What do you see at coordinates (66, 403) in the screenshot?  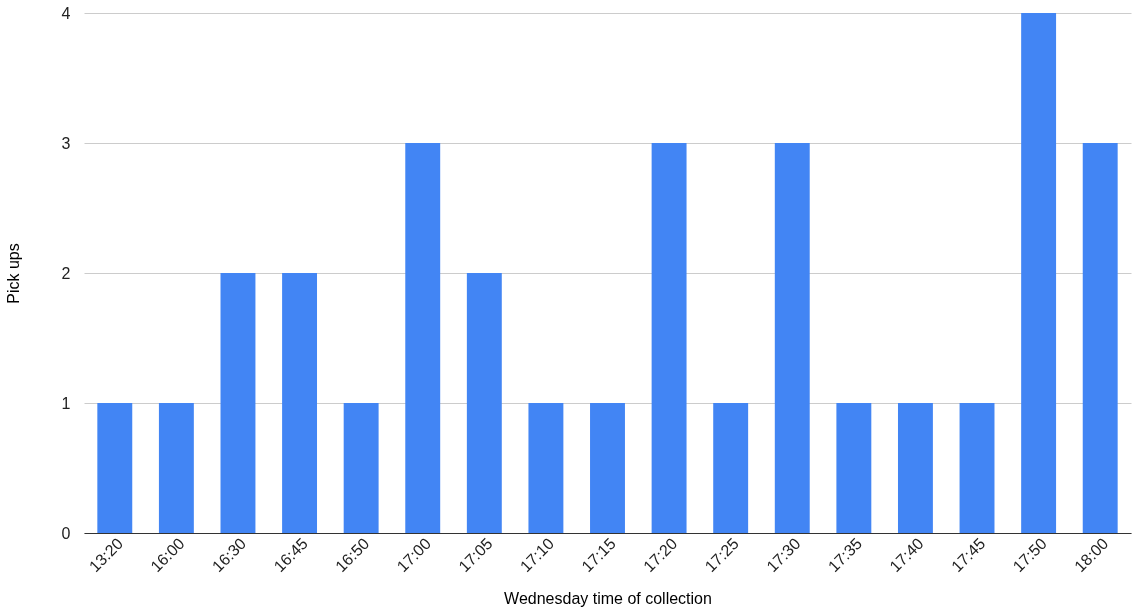 I see `y-tick-label: 1` at bounding box center [66, 403].